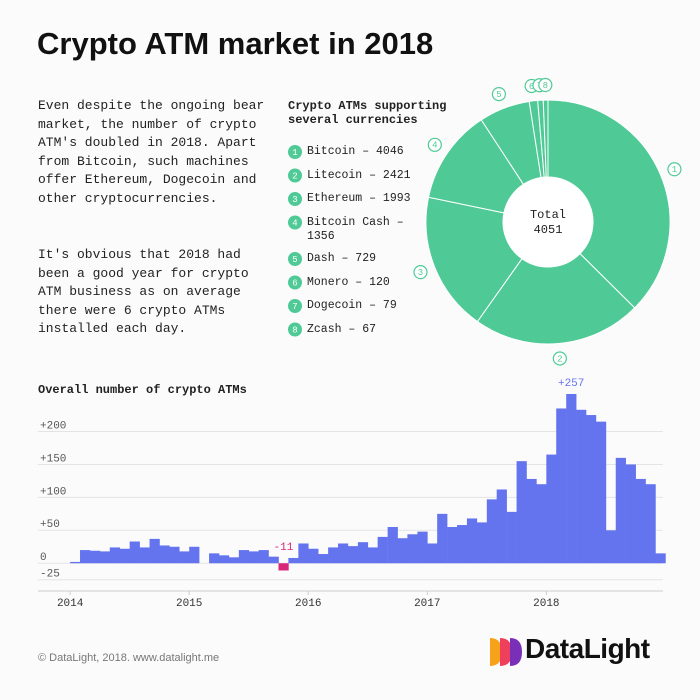  What do you see at coordinates (235, 43) in the screenshot?
I see `page-title: Crypto ATM market in 2018` at bounding box center [235, 43].